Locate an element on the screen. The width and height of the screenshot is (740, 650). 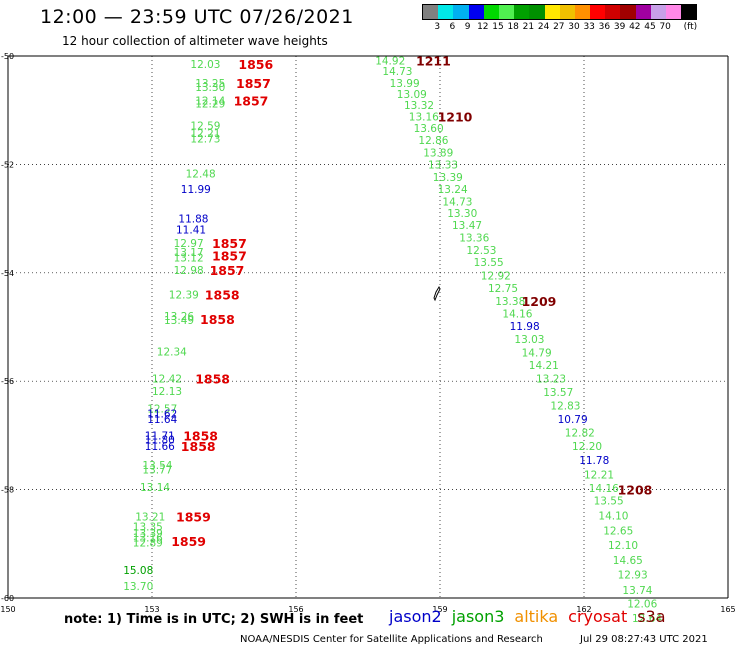
wave-height-value: 12.03 is located at coordinates (205, 65).